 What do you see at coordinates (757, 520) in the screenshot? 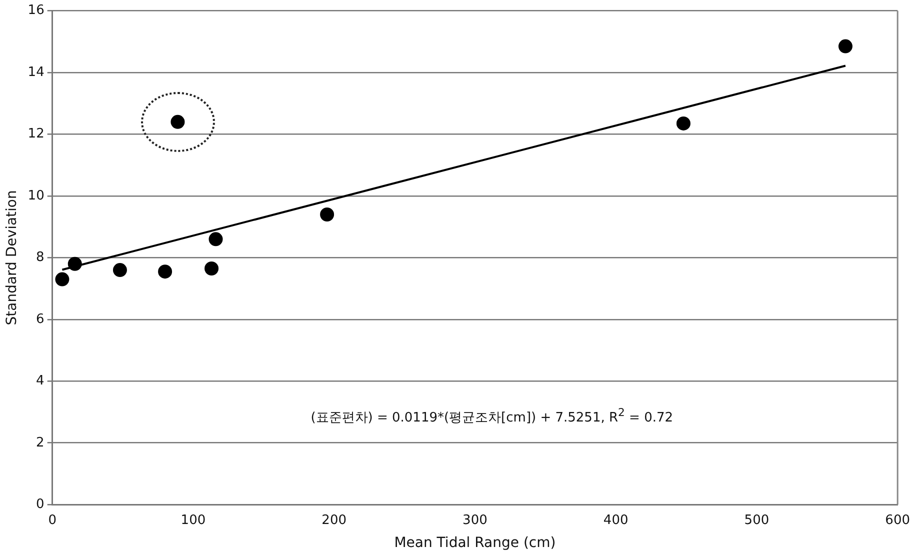
I see `x-tick-label: 500` at bounding box center [757, 520].